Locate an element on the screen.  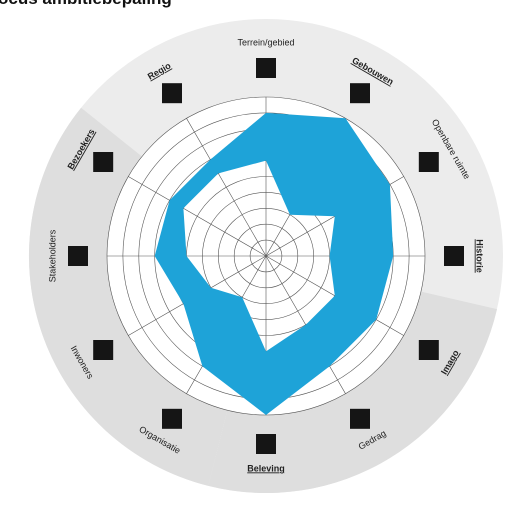
axis-label-terrein-gebied: Terrein/gebied is located at coordinates (265, 42).